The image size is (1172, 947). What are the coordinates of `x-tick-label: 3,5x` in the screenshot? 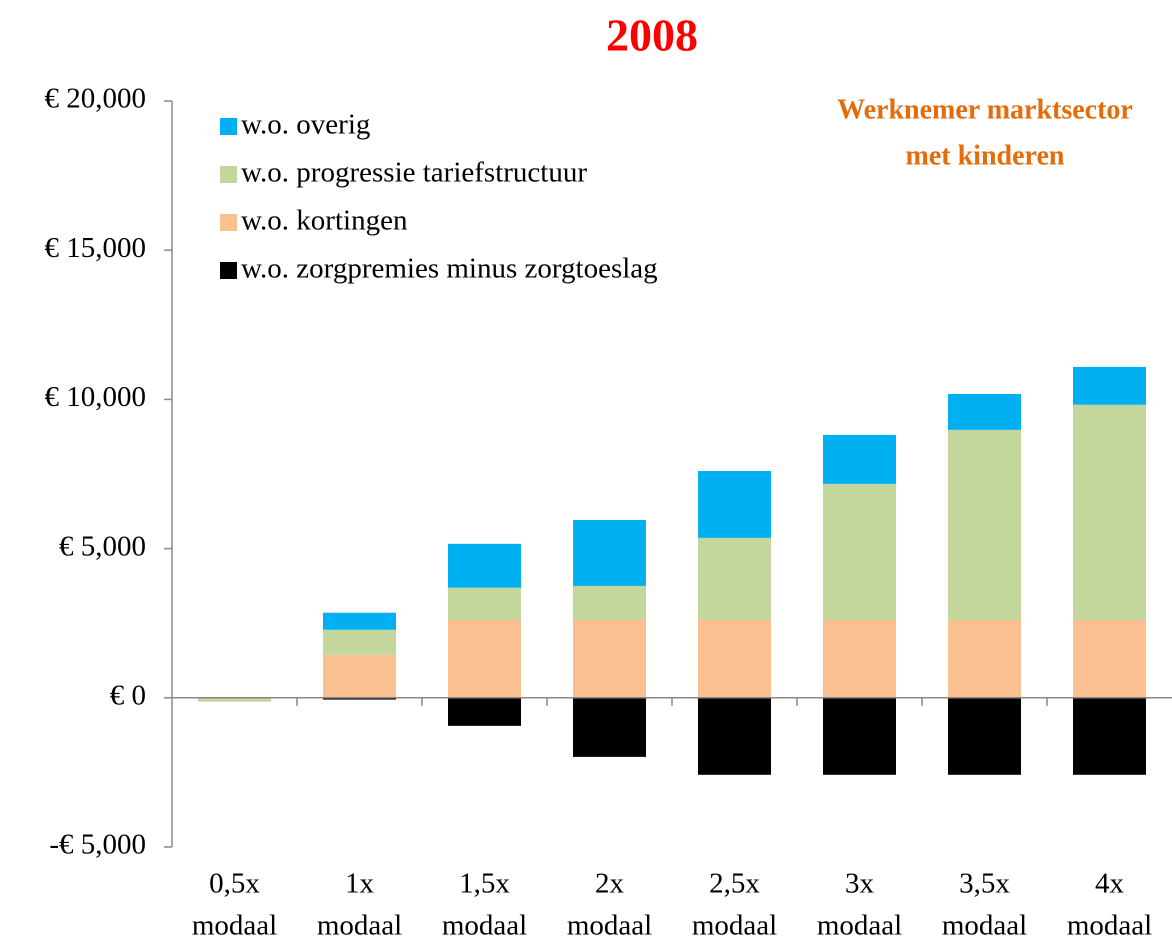 It's located at (984, 884).